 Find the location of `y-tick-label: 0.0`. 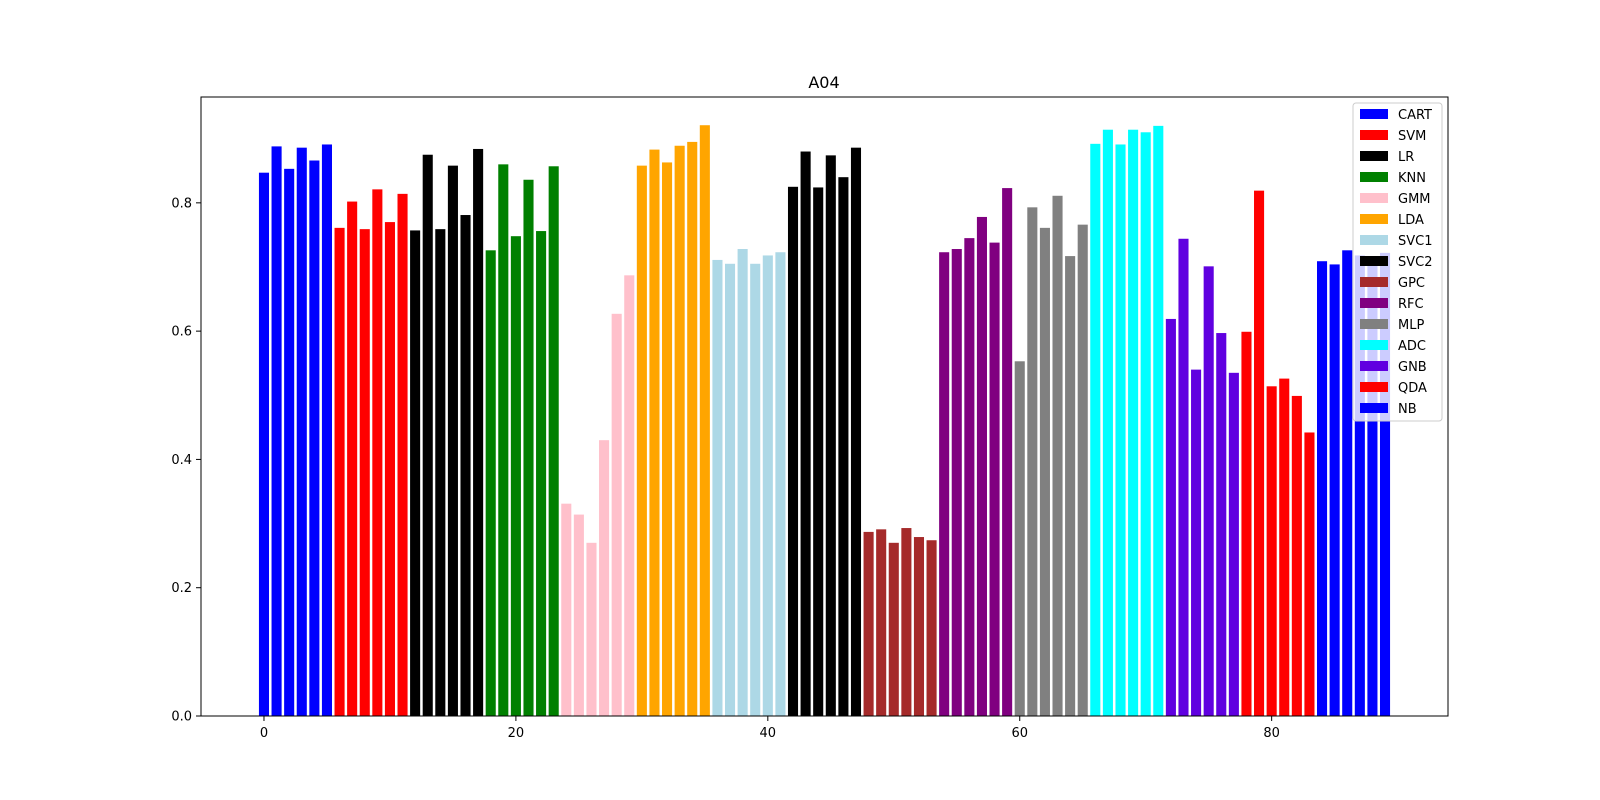

y-tick-label: 0.0 is located at coordinates (181, 717).